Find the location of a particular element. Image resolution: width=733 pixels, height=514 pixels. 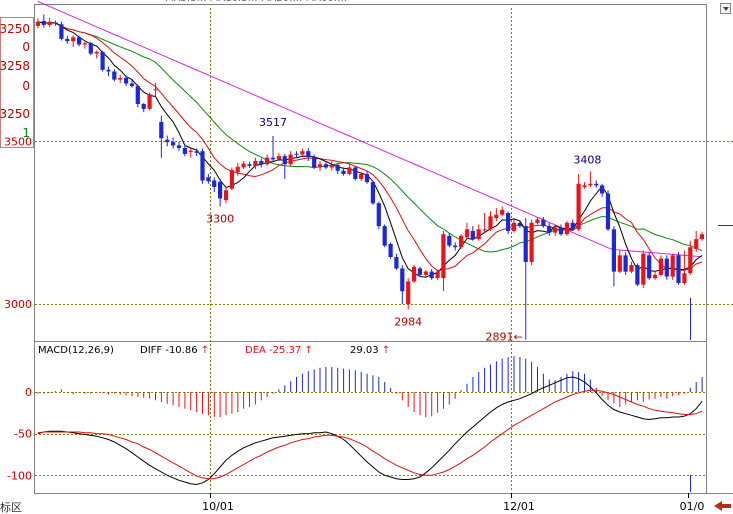

price-label: 2984 is located at coordinates (408, 321).